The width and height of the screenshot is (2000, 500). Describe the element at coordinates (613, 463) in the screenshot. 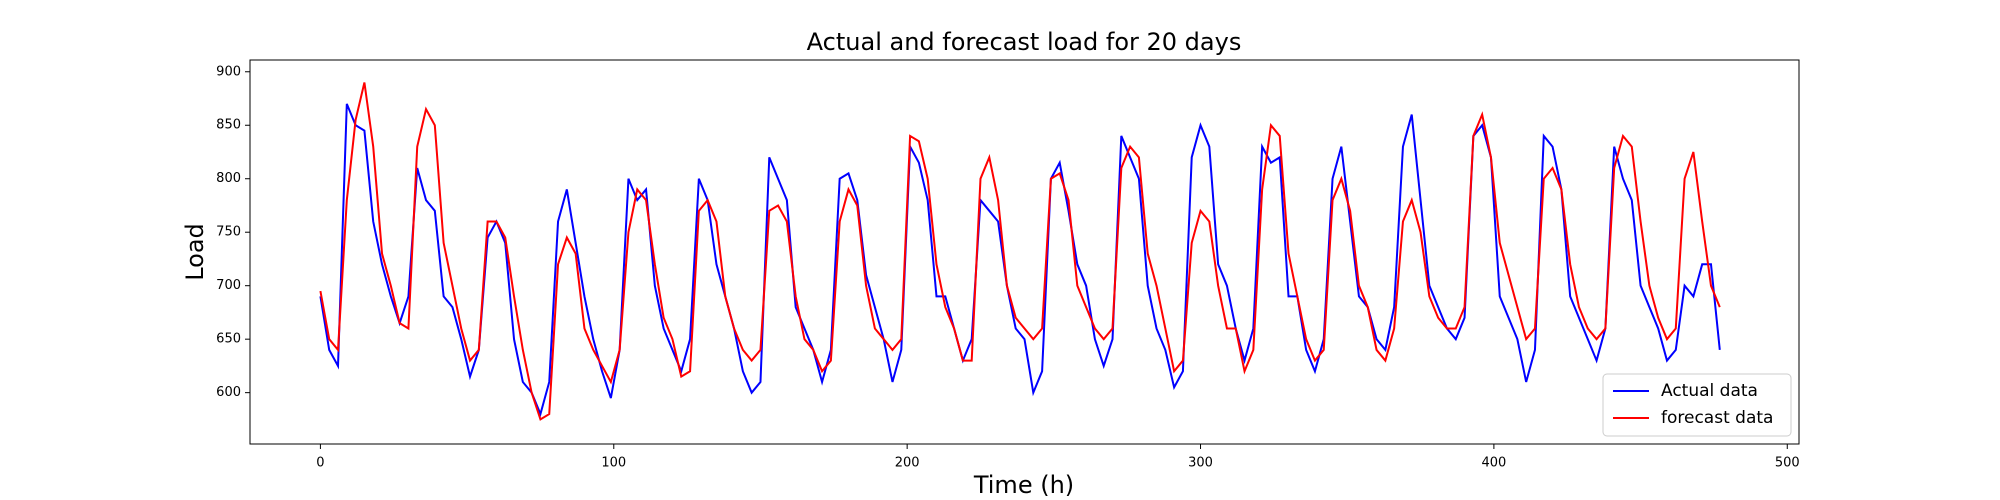

I see `x-tick-label: 100` at that location.